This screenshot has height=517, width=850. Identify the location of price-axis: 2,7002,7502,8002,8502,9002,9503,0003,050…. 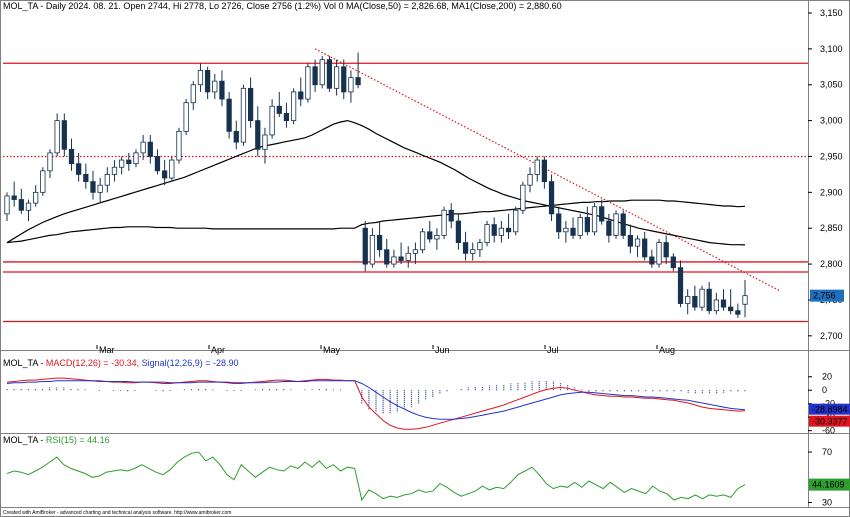
(826, 174).